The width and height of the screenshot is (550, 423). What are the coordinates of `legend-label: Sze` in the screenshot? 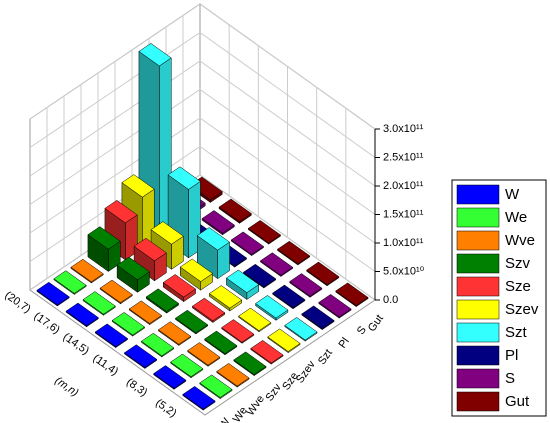 It's located at (518, 286).